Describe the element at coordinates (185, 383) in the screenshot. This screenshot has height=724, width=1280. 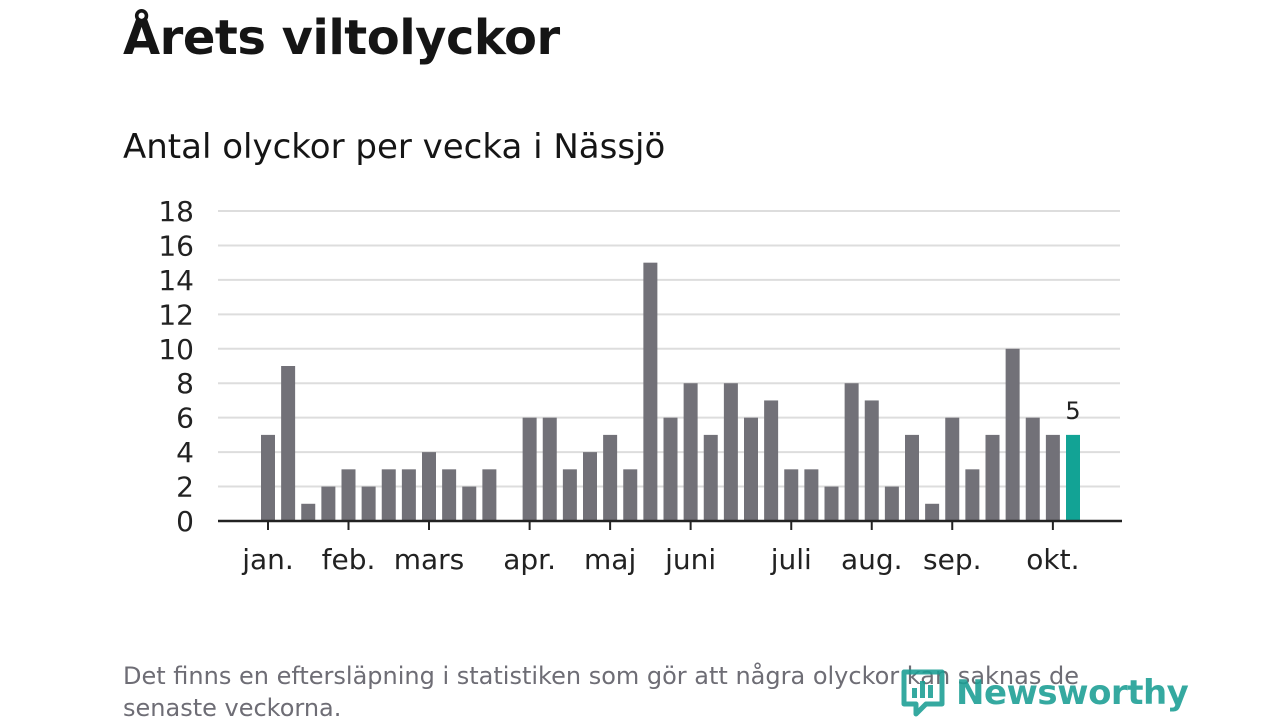
I see `y-tick-label: 8` at that location.